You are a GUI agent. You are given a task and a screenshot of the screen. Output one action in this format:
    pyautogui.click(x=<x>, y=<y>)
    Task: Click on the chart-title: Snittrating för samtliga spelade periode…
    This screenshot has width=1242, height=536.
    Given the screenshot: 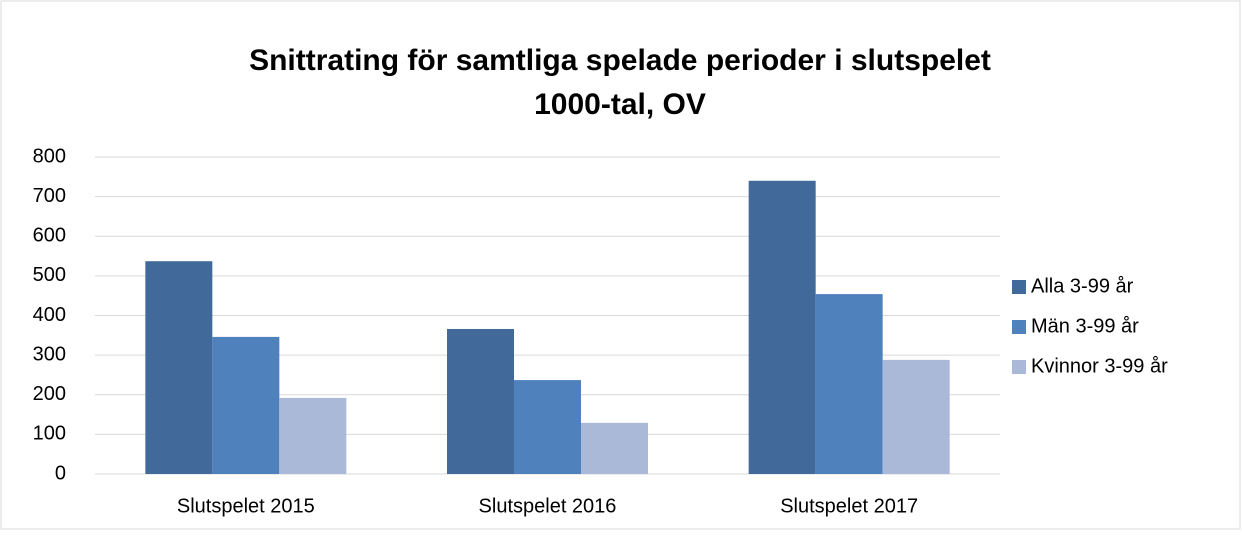 What is the action you would take?
    pyautogui.click(x=620, y=60)
    